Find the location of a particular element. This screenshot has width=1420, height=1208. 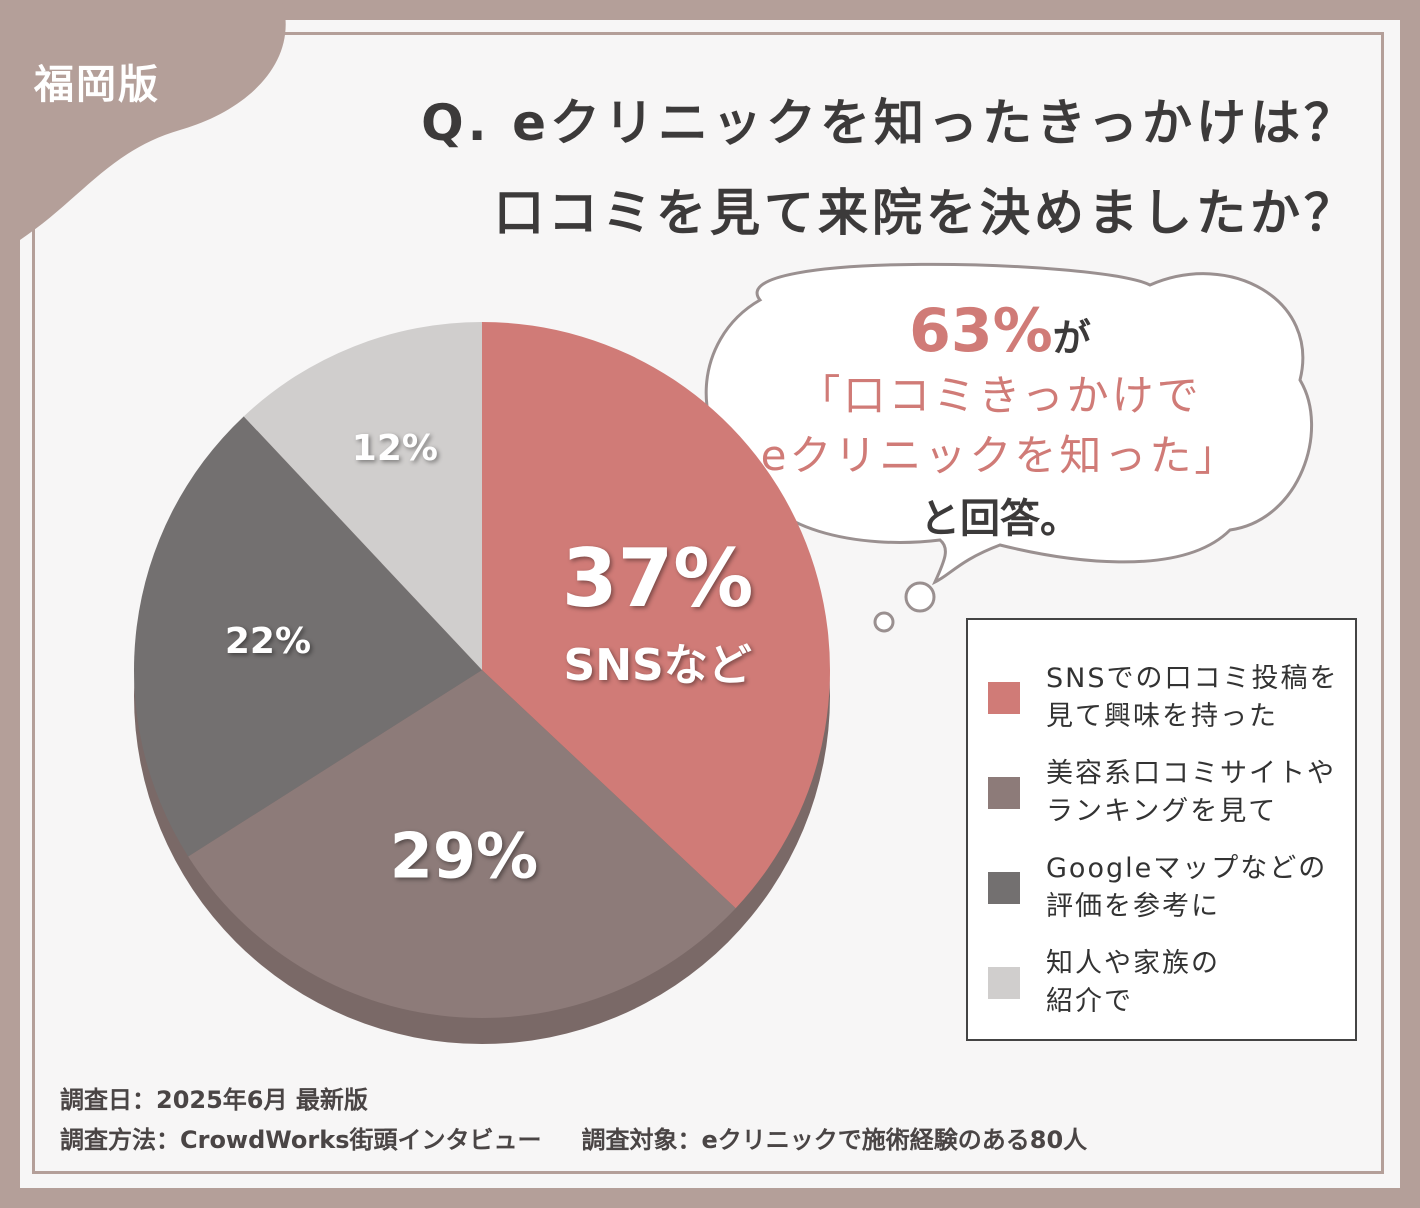

callout-quote: 「口コミきっかけで eクリニックを知った」 is located at coordinates (1000, 425).